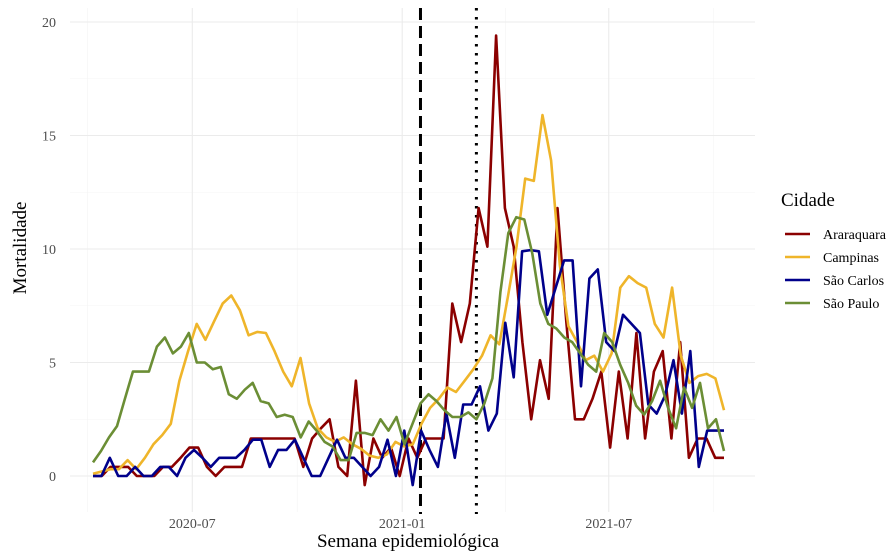 Image resolution: width=894 pixels, height=556 pixels. I want to click on x-tick-label: 2021-01, so click(402, 524).